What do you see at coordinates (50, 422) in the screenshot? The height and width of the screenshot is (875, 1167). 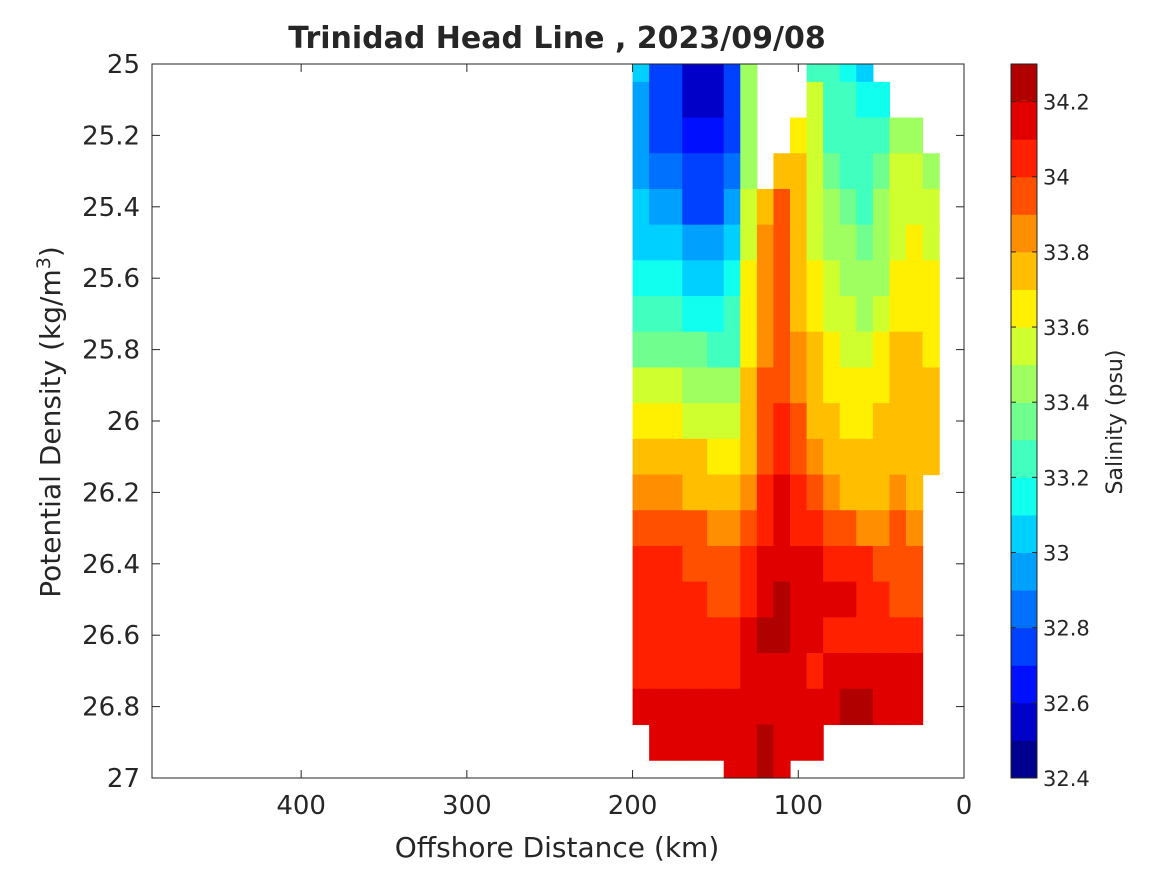 I see `y-axis-label: Potential Density (kg/m3)` at bounding box center [50, 422].